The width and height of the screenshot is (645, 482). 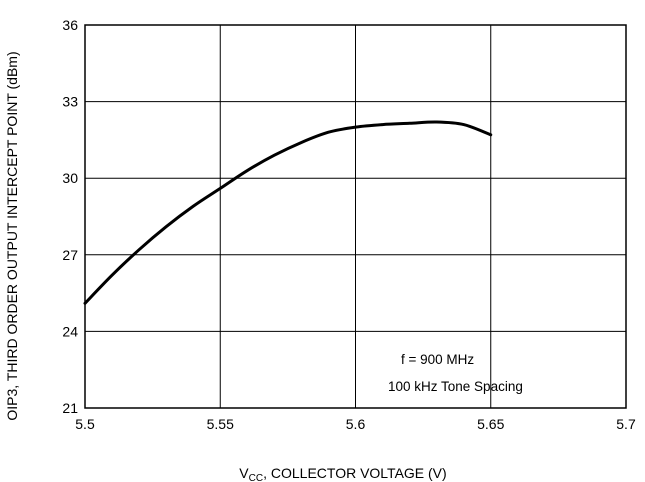 I want to click on x-tick-labels: 5.5 5.55 5.6 5.65 5.7, so click(x=355, y=424).